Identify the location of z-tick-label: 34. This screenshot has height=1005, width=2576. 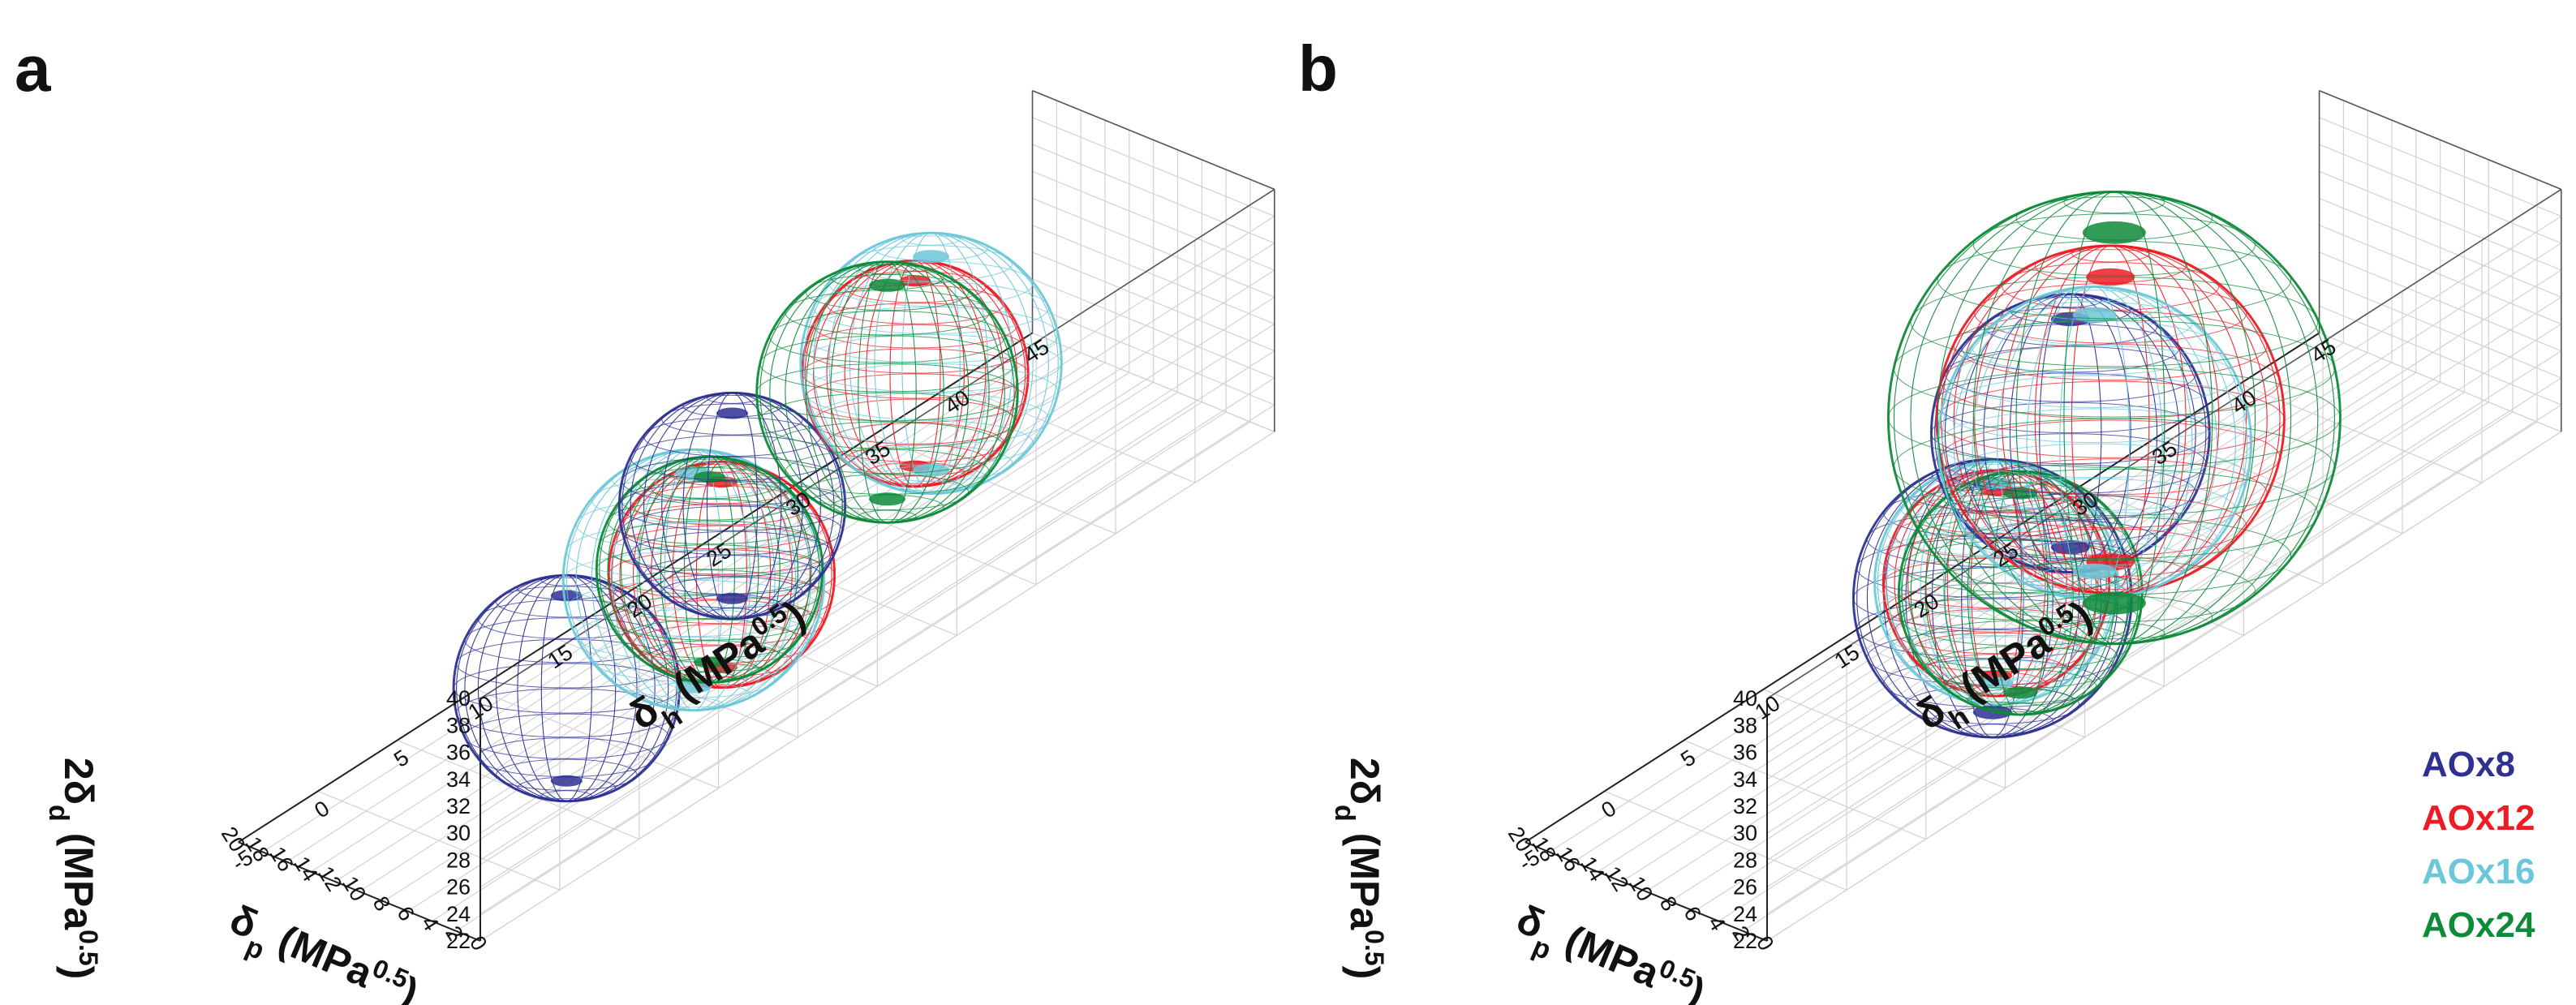
(1745, 779).